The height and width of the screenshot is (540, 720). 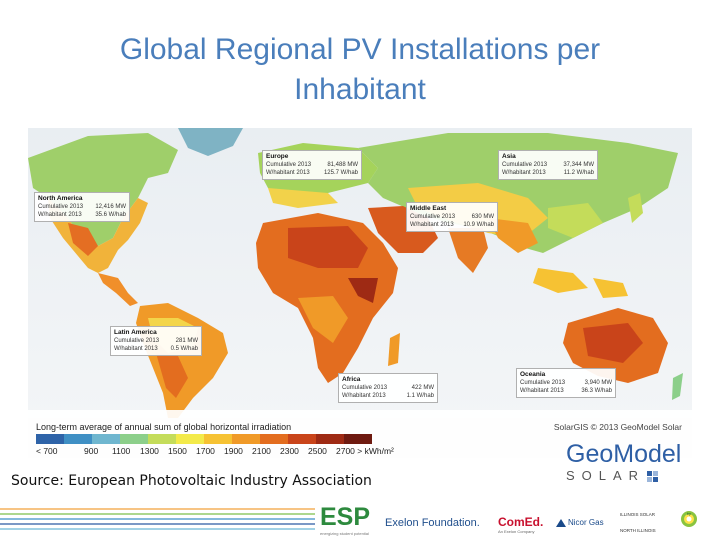 I want to click on north-america-south, so click(x=98, y=235).